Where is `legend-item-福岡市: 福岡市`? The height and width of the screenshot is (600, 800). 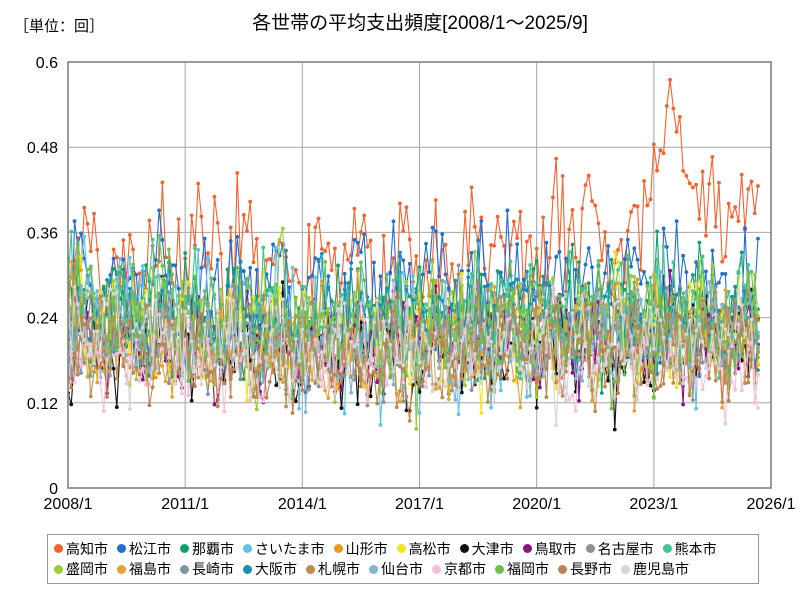 legend-item-福岡市: 福岡市 is located at coordinates (522, 569).